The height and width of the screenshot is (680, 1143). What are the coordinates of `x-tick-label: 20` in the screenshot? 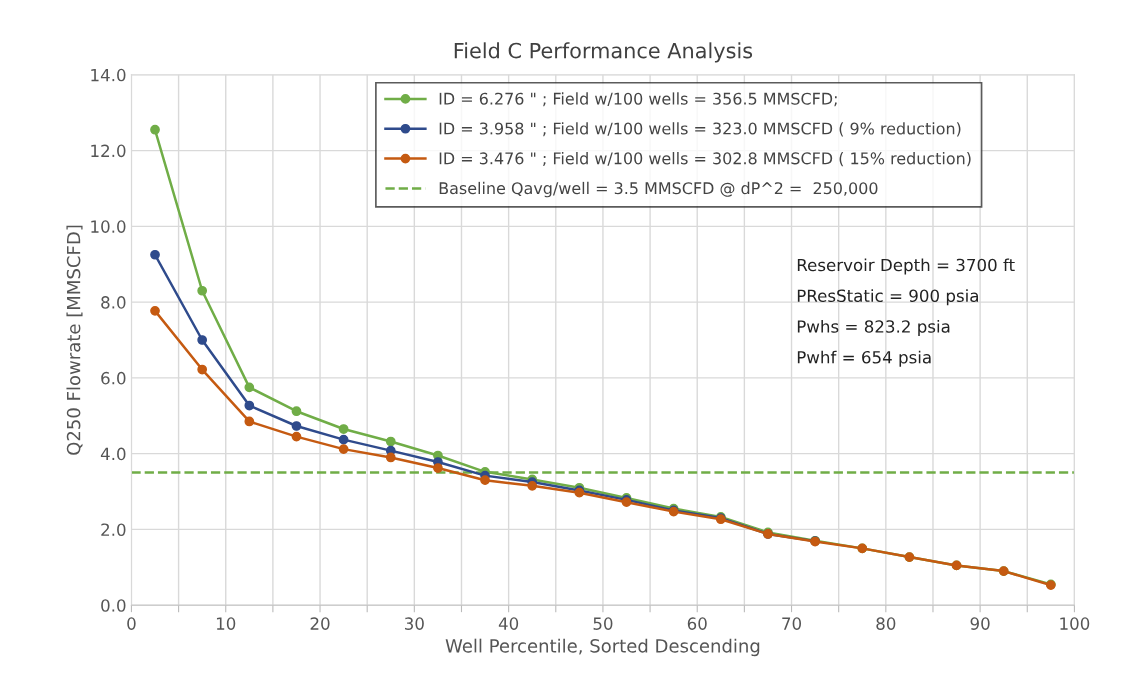 It's located at (320, 623).